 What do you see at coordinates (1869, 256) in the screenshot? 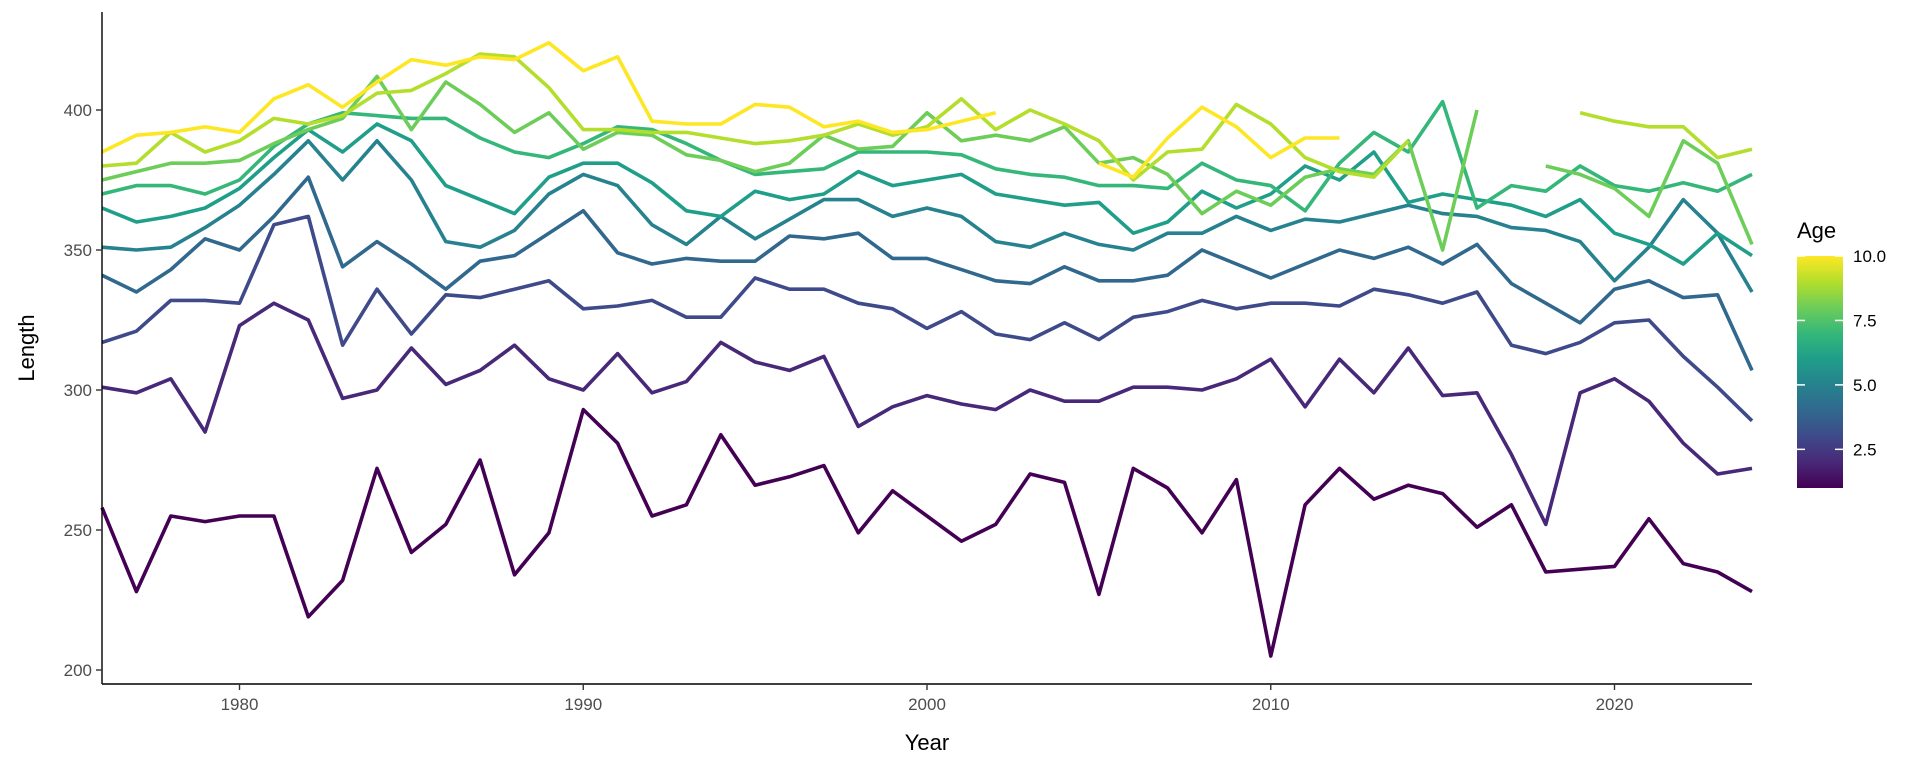
I see `colorbar-tick-label: 10.0` at bounding box center [1869, 256].